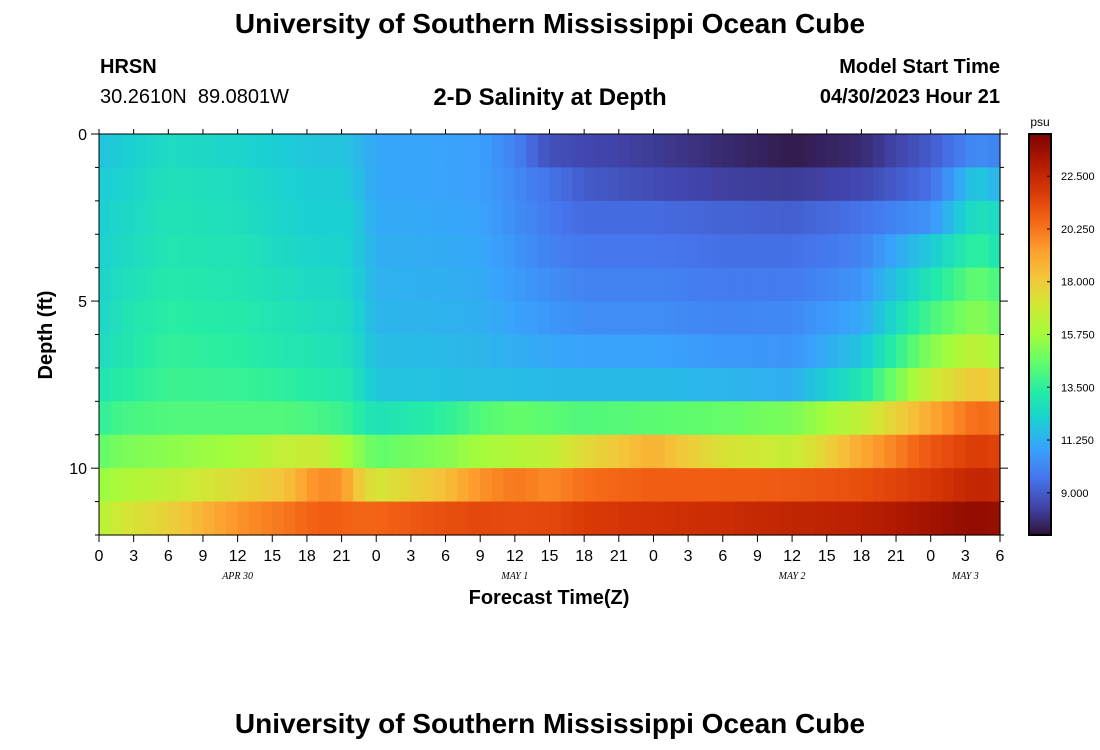 The image size is (1100, 750). What do you see at coordinates (238, 556) in the screenshot?
I see `x-tick-label: 12` at bounding box center [238, 556].